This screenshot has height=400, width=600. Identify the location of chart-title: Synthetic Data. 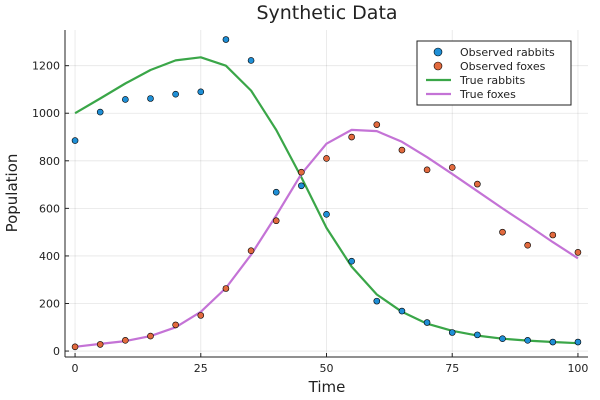
(326, 13).